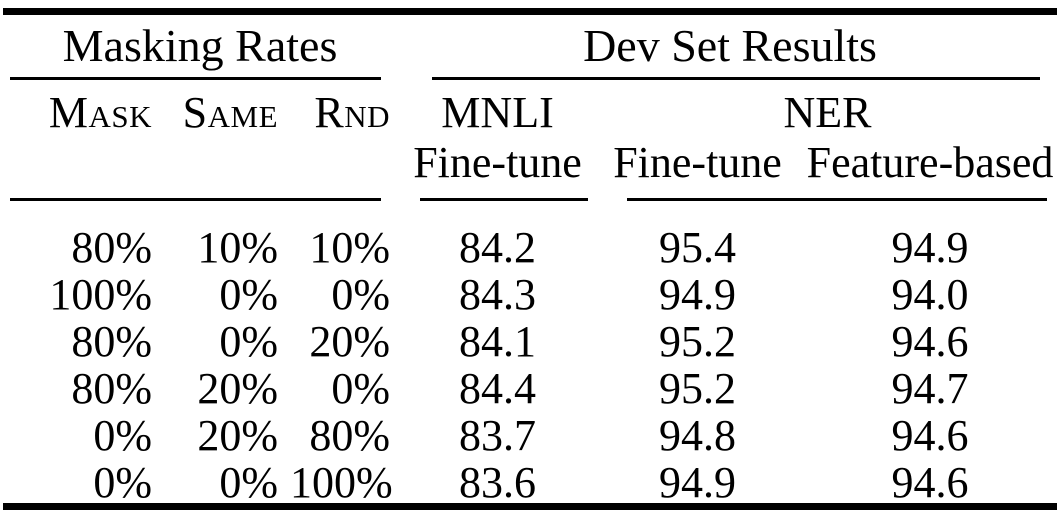 This screenshot has height=522, width=1060. I want to click on table-row: 80% 20% 0% 84.4 95.2 94.7, so click(530, 388).